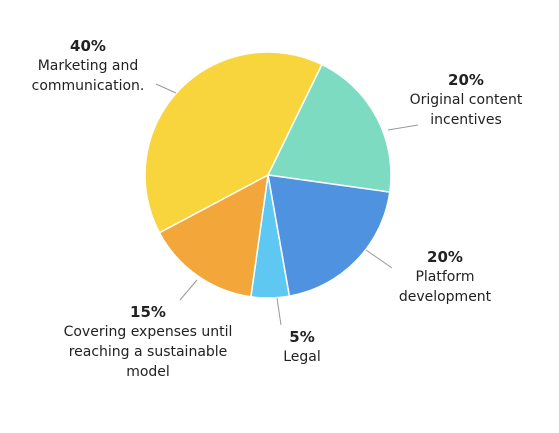 The width and height of the screenshot is (559, 433). I want to click on value-label: 15%, so click(148, 312).